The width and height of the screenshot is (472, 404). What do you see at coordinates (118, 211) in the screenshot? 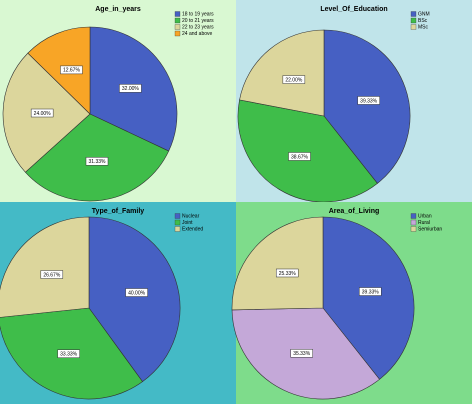
I see `chart-title: Type_of_Family` at bounding box center [118, 211].